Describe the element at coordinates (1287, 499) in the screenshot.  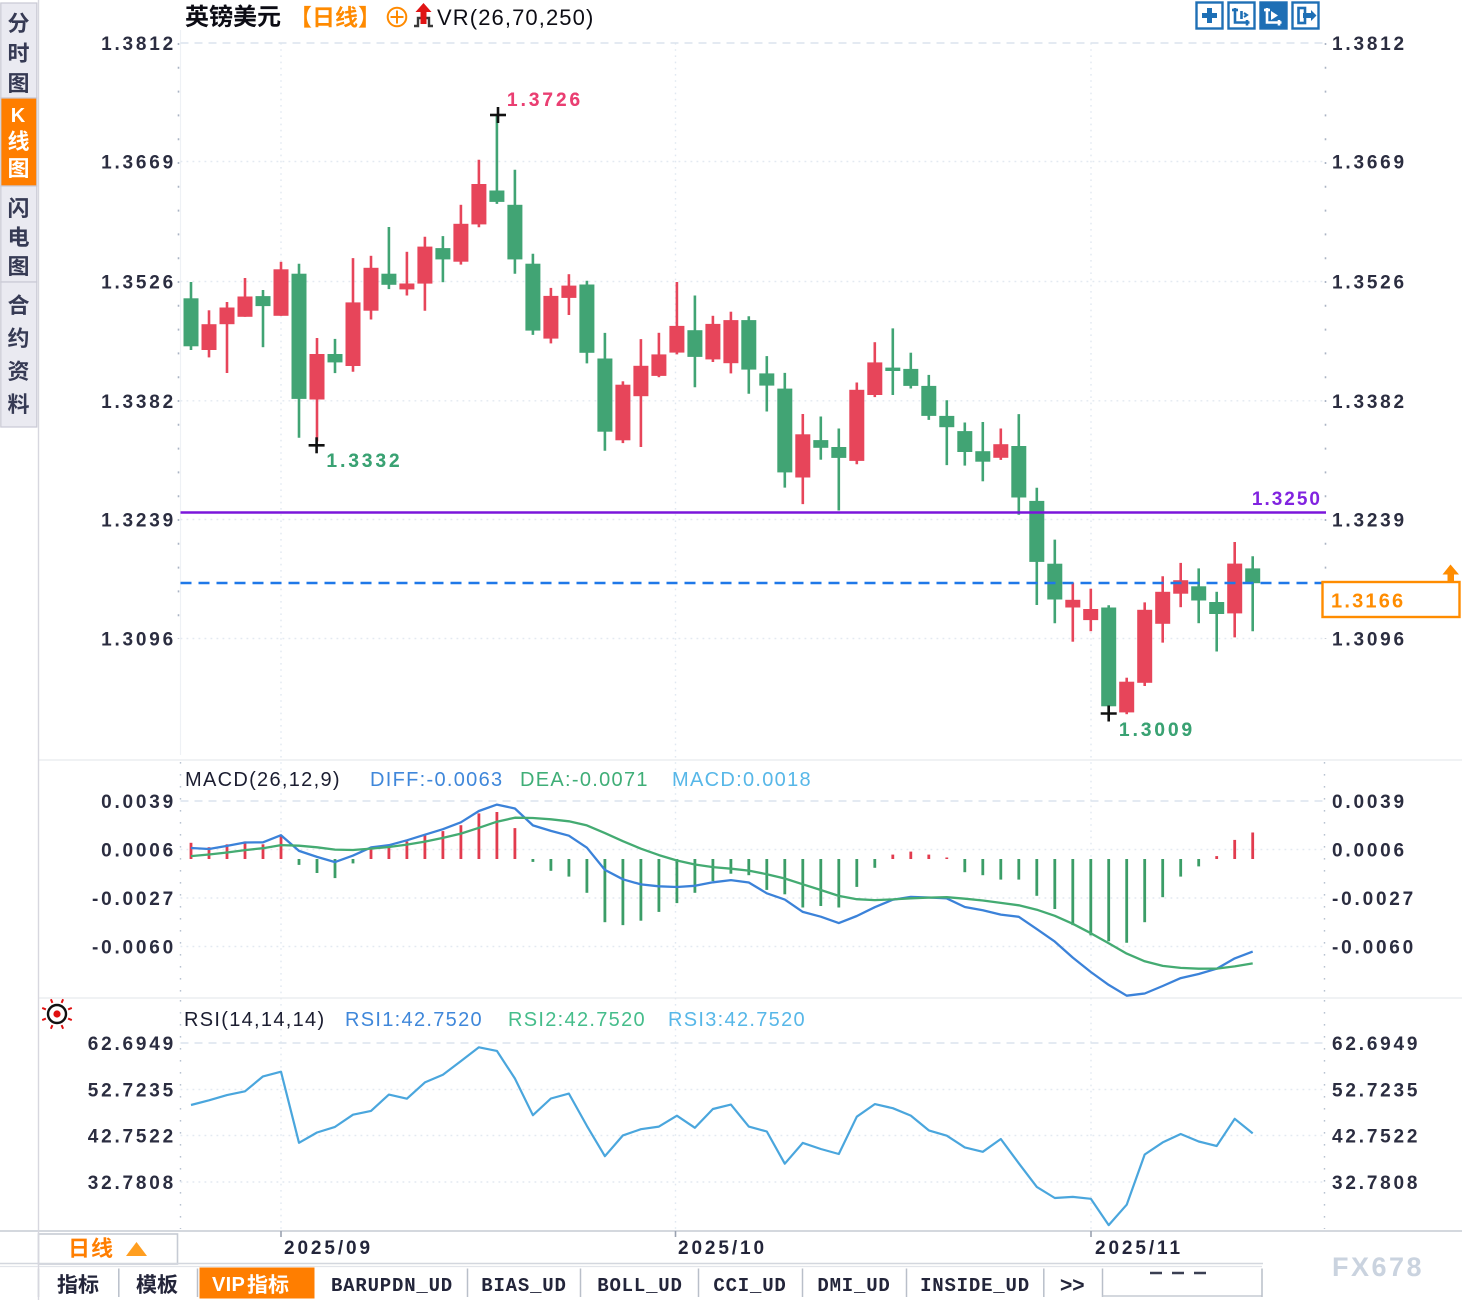
I see `svg-text: 1.3250` at that location.